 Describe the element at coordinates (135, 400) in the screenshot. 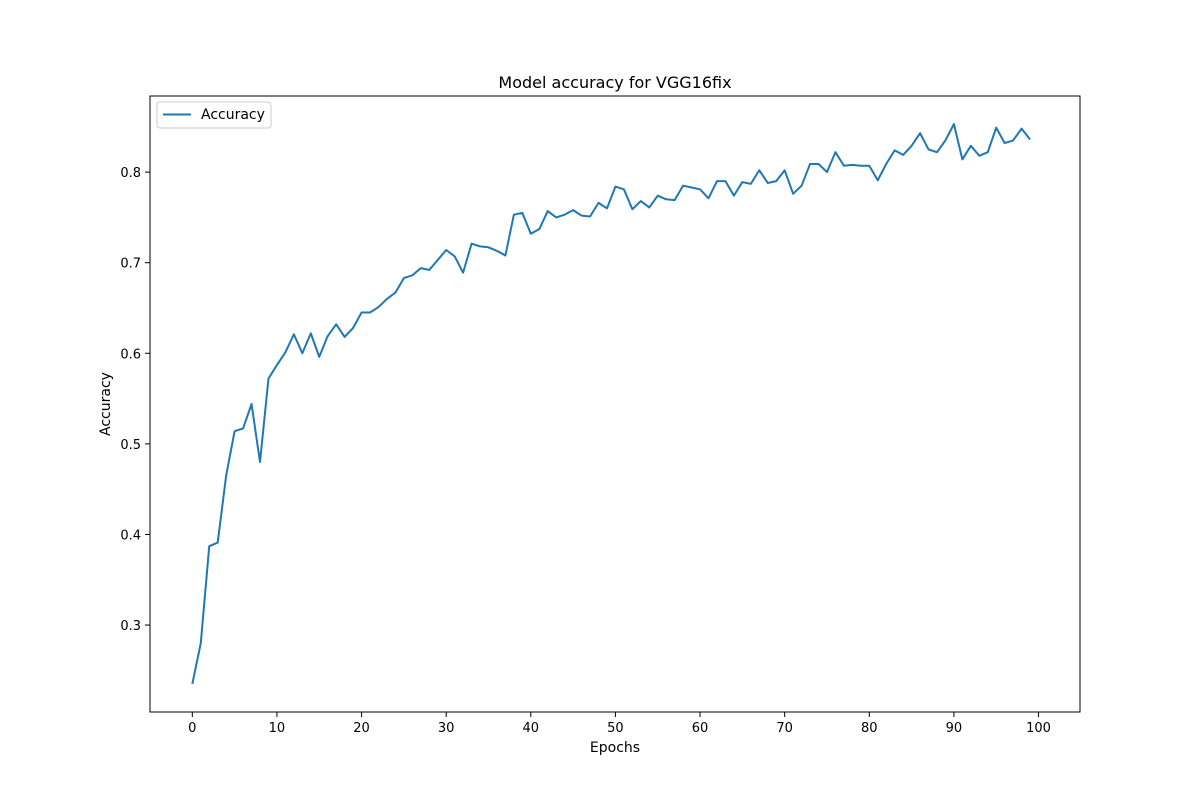

I see `y-axis-ticks: 0.3 0.4 0.5 0.6 0.7 0.8` at that location.